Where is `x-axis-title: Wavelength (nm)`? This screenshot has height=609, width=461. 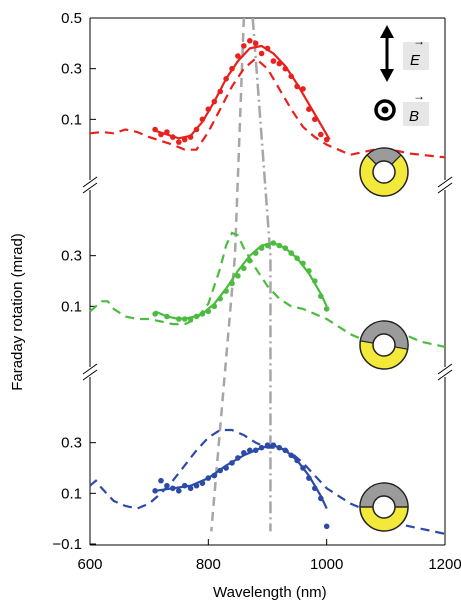
x-axis-title: Wavelength (nm) is located at coordinates (270, 592).